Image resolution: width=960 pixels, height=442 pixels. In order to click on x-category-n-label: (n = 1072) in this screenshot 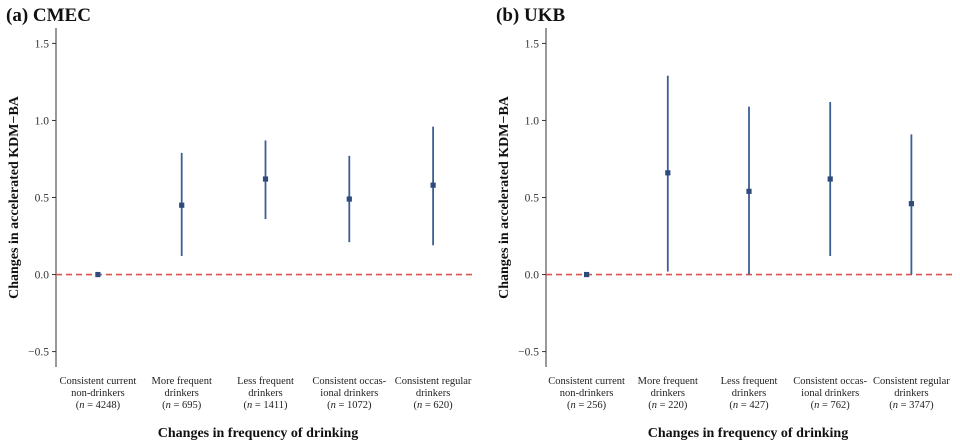, I will do `click(349, 405)`.